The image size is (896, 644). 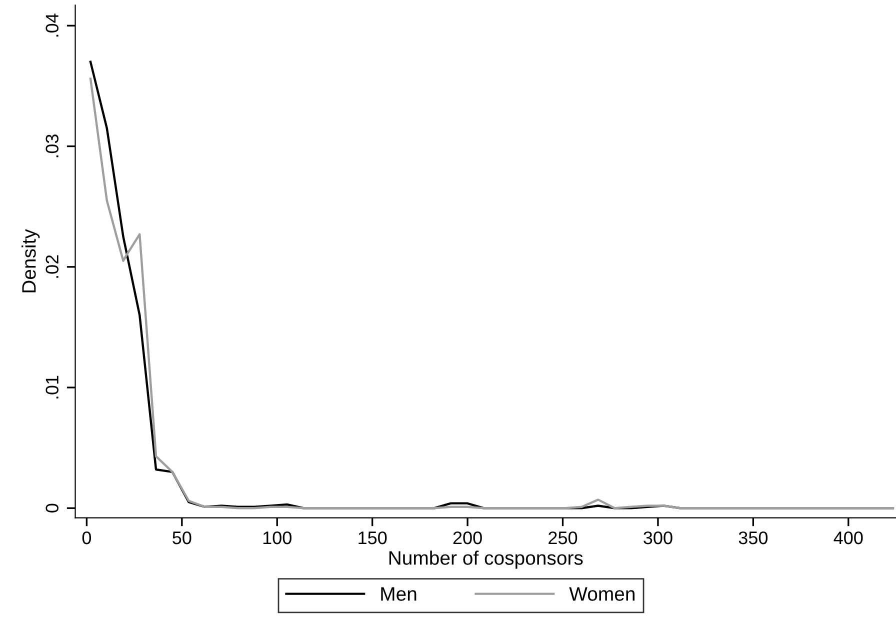 What do you see at coordinates (601, 594) in the screenshot?
I see `legend-label: Women` at bounding box center [601, 594].